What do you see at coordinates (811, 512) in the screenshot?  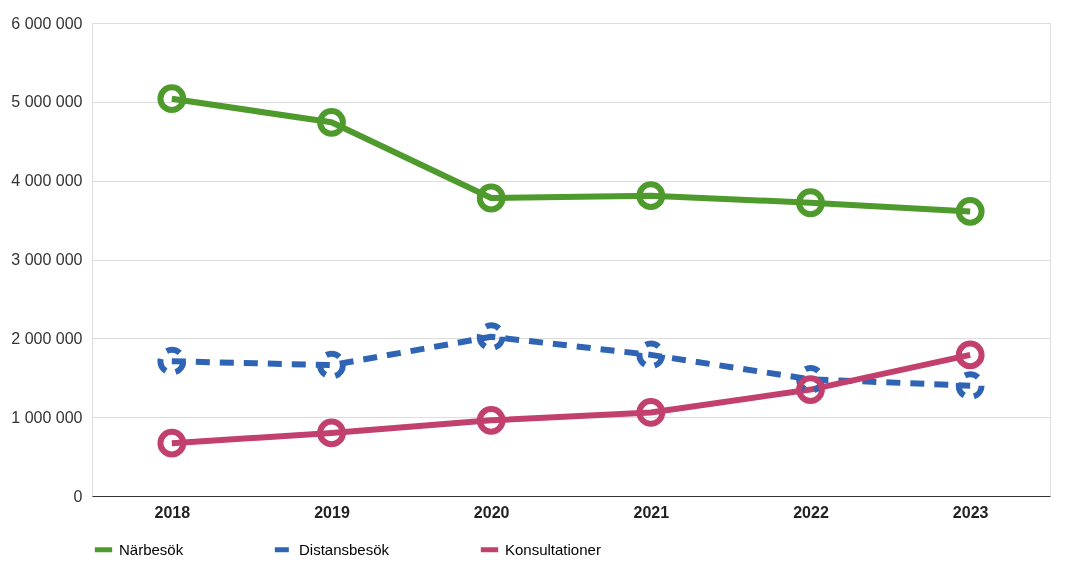 I see `x-tick-label: 2022` at bounding box center [811, 512].